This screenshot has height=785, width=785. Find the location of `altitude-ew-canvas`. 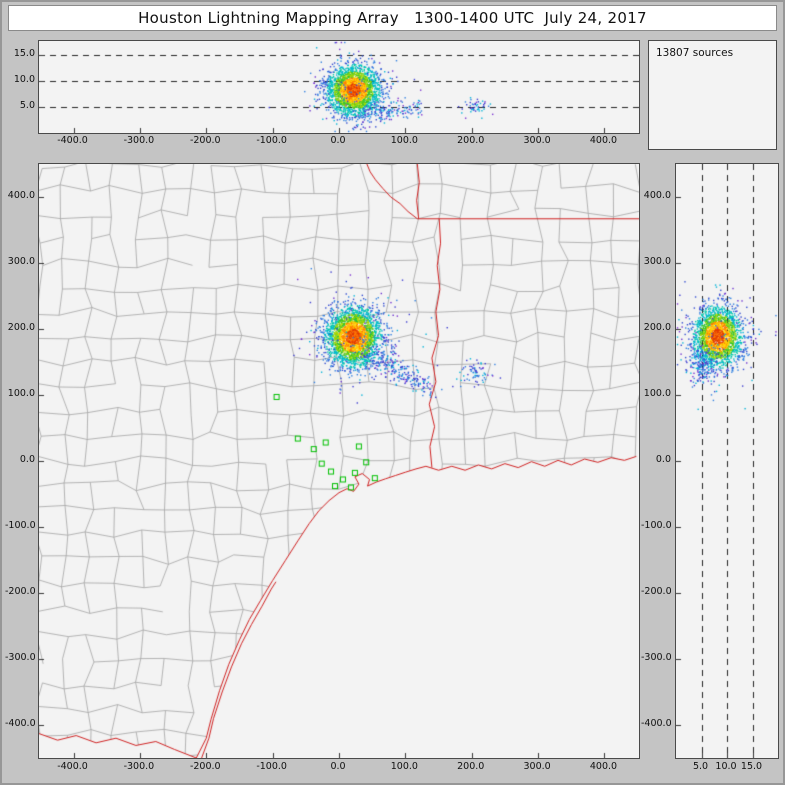

altitude-ew-canvas is located at coordinates (339, 87).